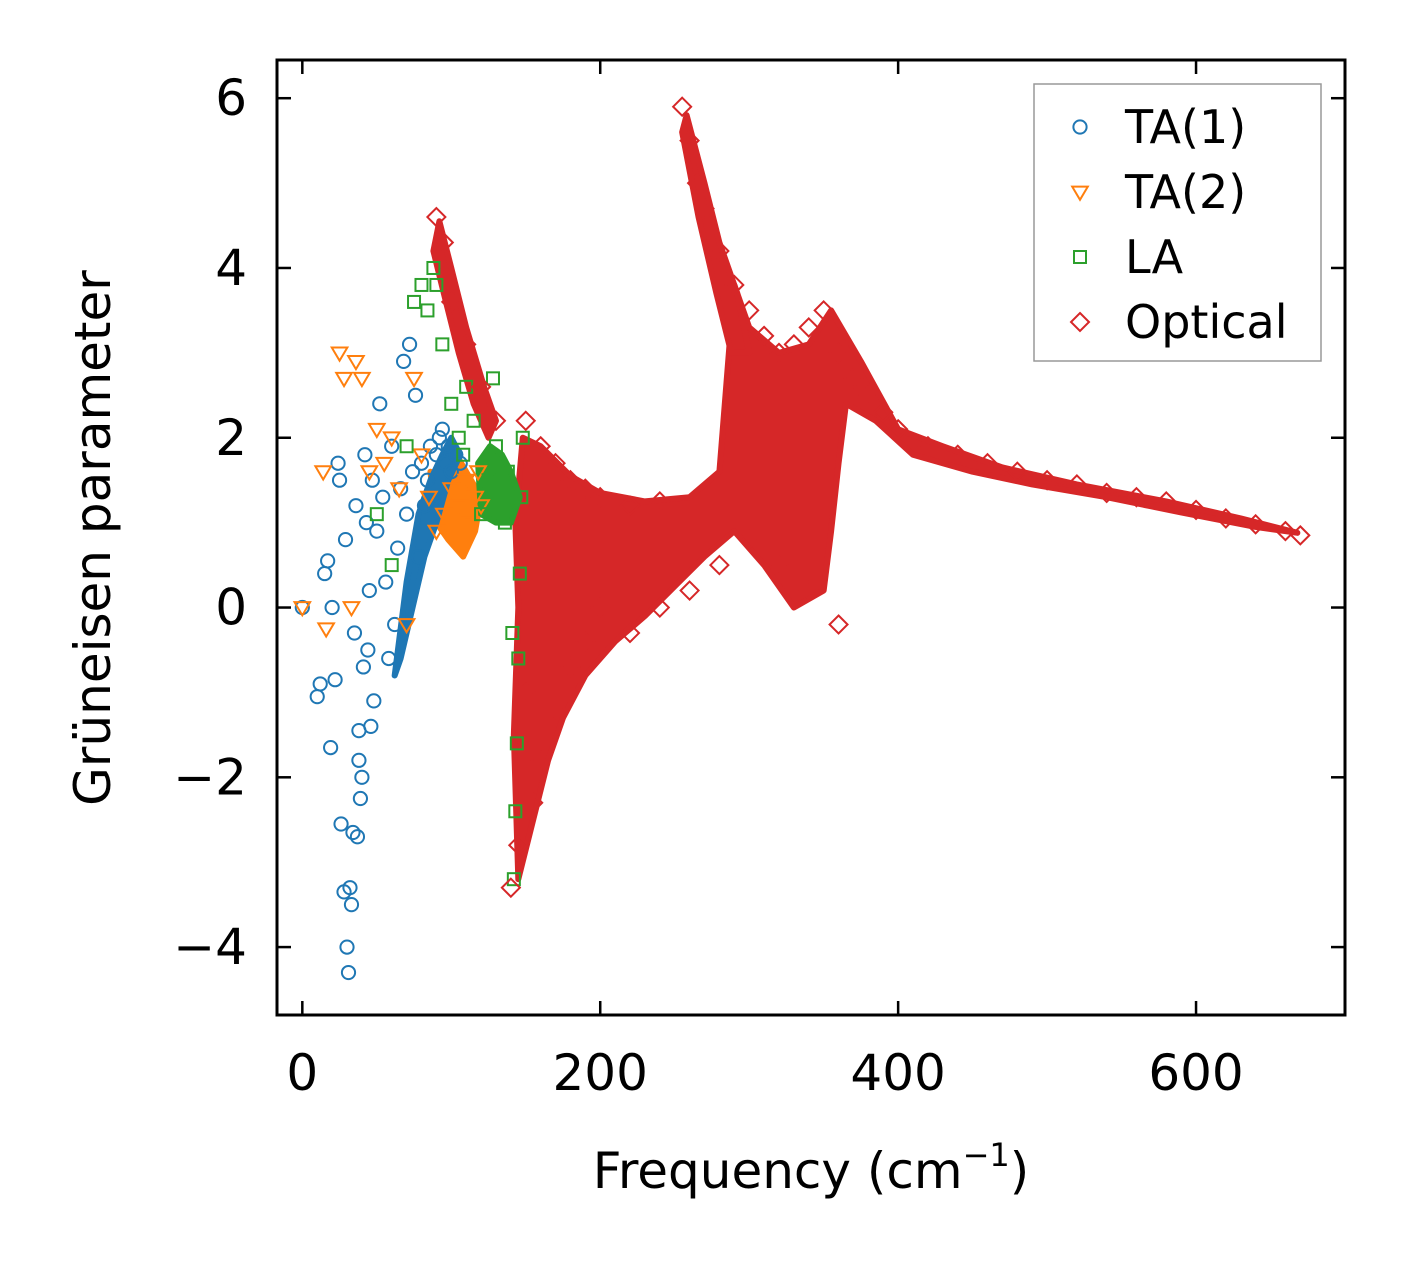  What do you see at coordinates (210, 947) in the screenshot?
I see `y-tick-label: −4` at bounding box center [210, 947].